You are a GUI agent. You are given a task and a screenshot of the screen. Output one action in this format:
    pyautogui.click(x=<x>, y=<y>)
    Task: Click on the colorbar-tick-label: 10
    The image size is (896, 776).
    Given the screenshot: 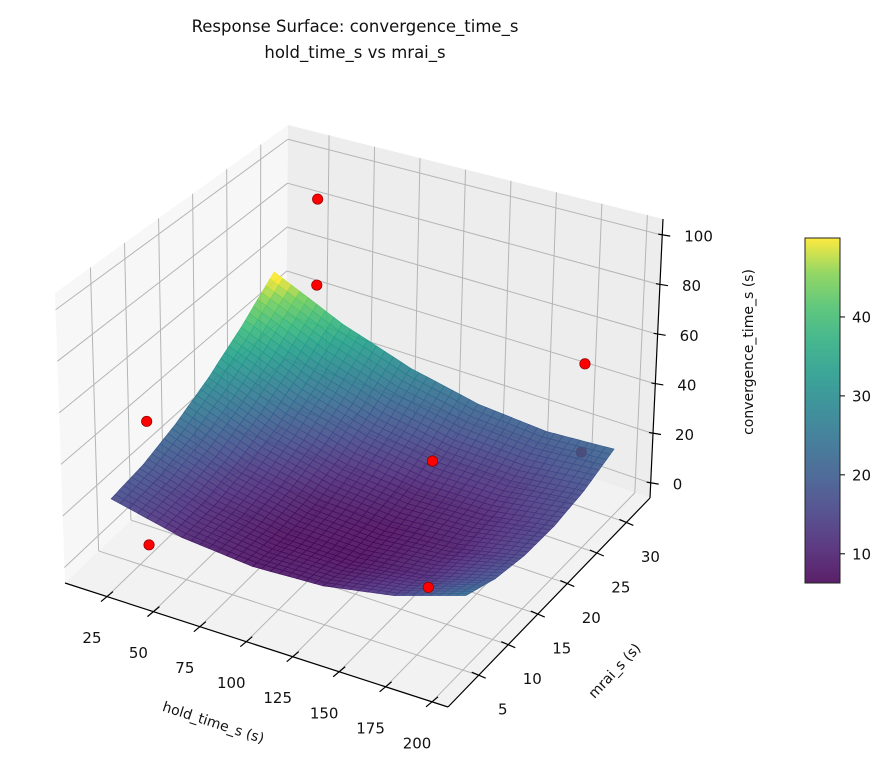 What is the action you would take?
    pyautogui.click(x=861, y=554)
    